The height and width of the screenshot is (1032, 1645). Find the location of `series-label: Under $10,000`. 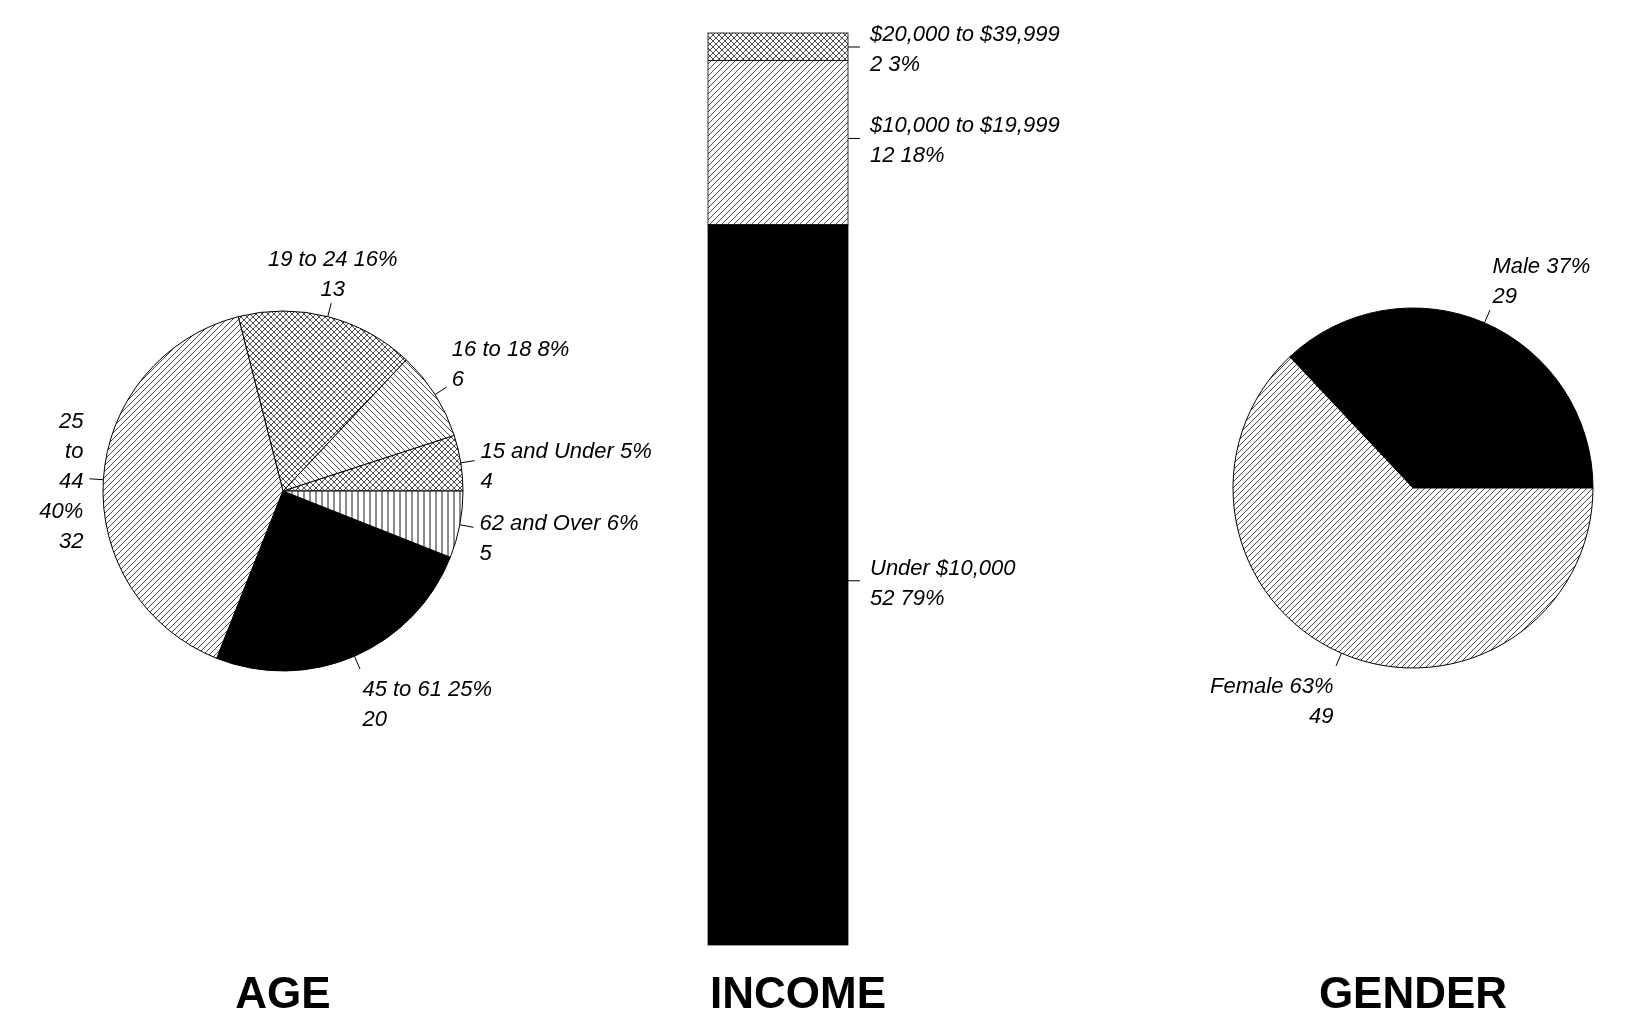

series-label: Under $10,000 is located at coordinates (943, 567).